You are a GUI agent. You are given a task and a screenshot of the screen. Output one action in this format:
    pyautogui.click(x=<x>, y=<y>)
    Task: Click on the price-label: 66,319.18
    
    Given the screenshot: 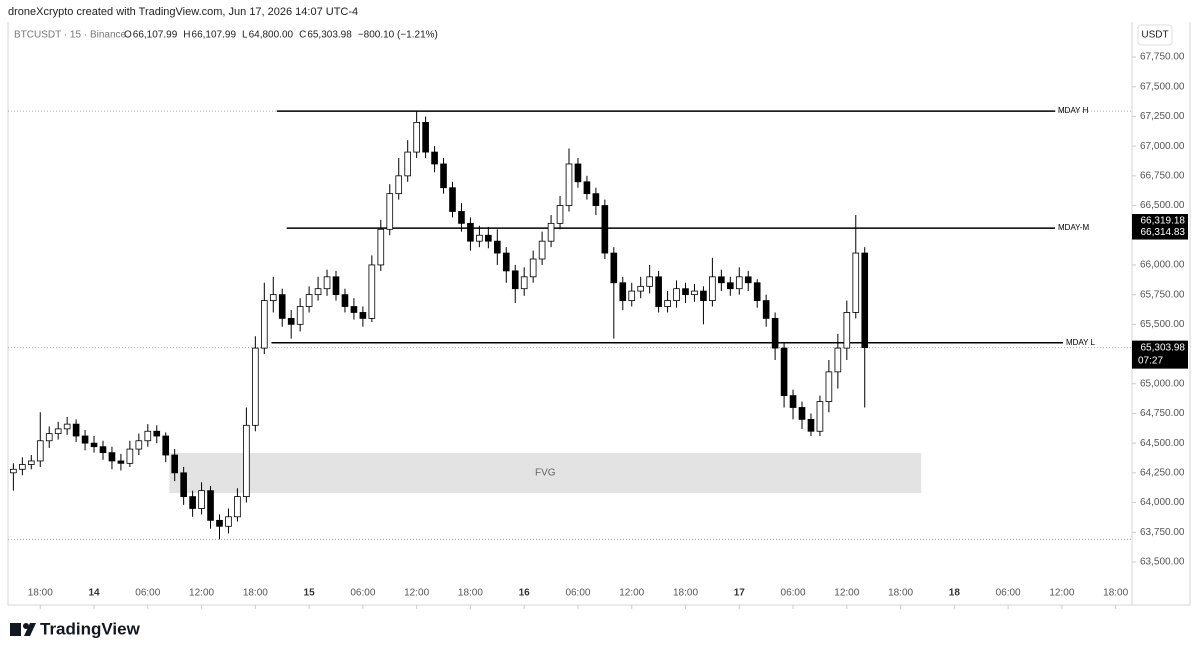 What is the action you would take?
    pyautogui.click(x=1163, y=221)
    